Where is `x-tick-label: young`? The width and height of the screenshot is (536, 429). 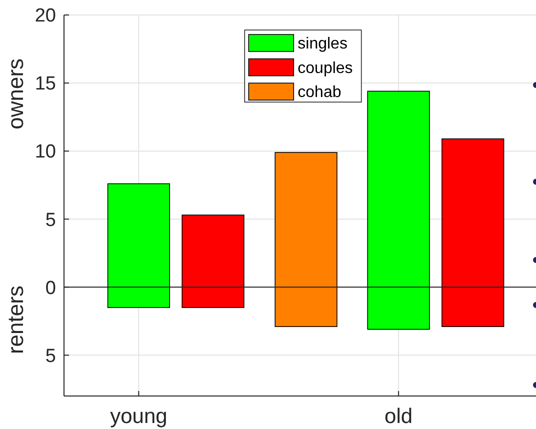
x-tick-label: young is located at coordinates (139, 416).